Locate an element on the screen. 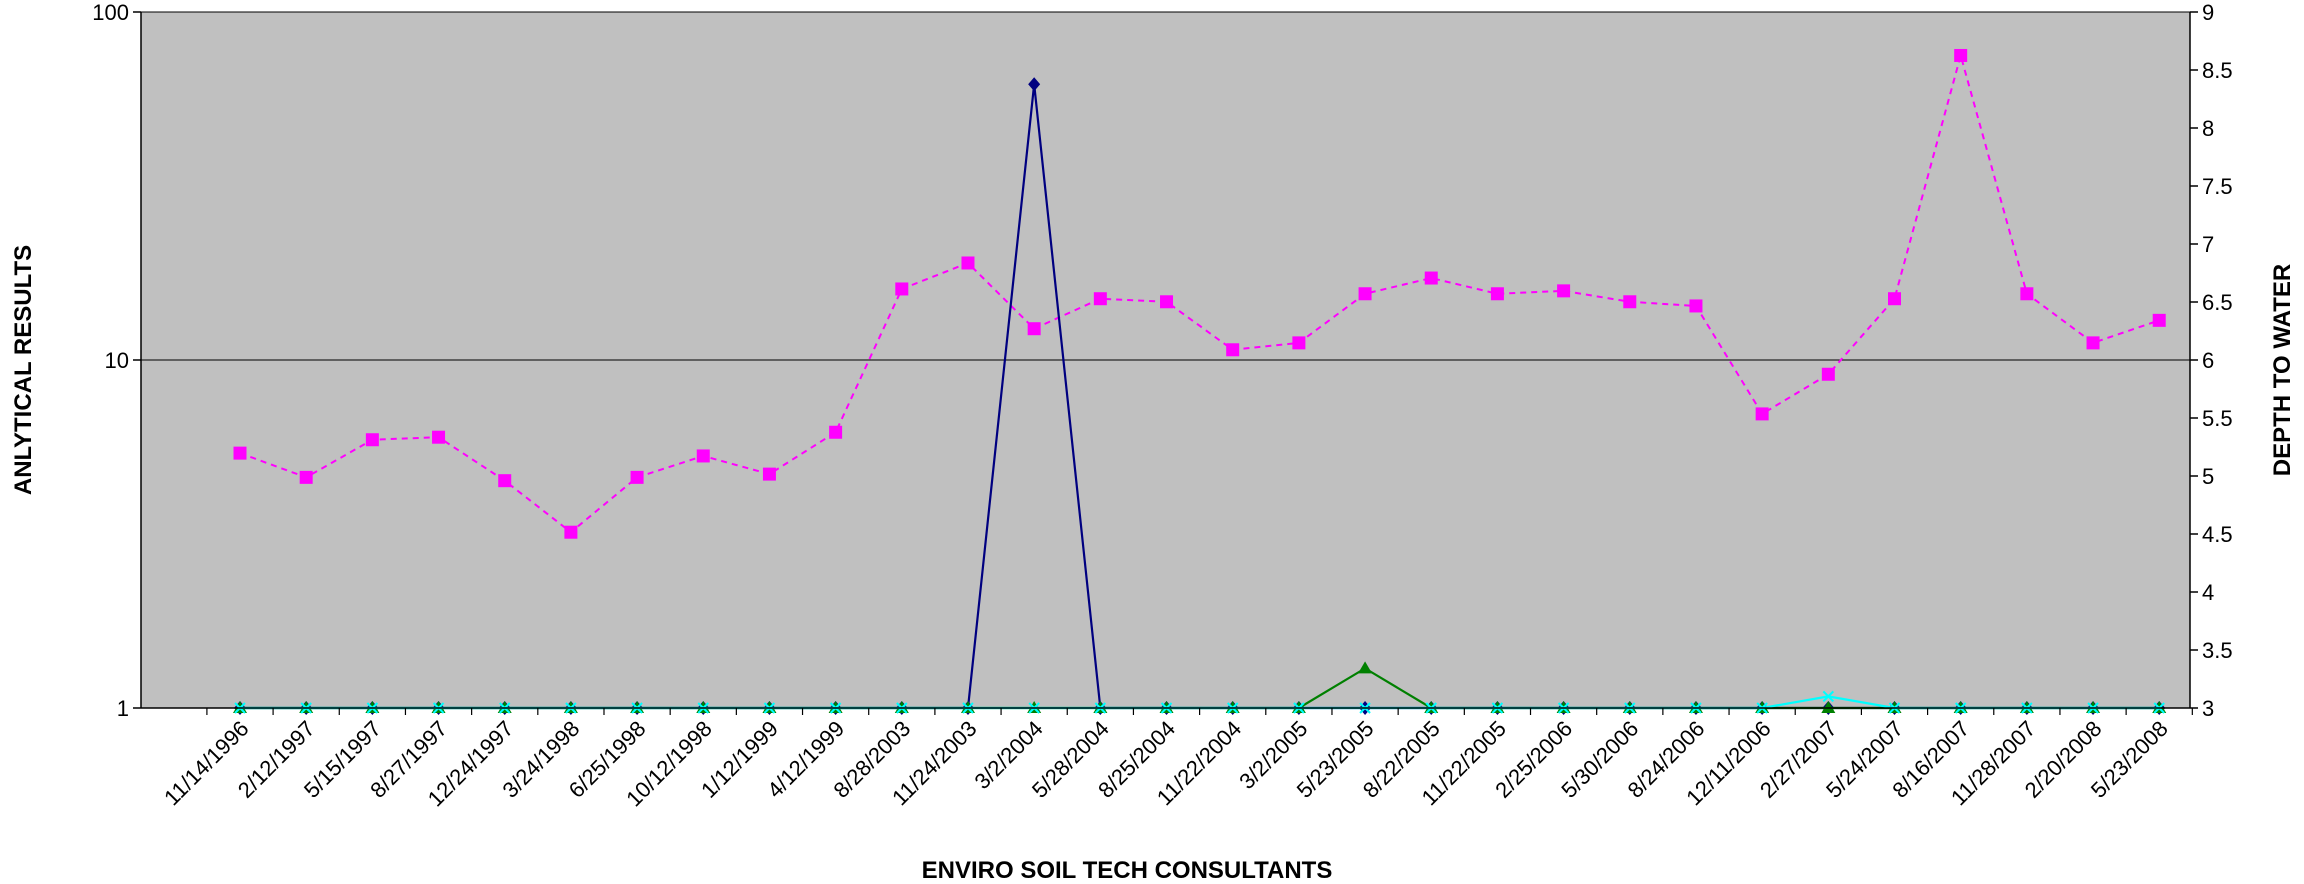  y2-tick-label: 4.5 is located at coordinates (2217, 534).